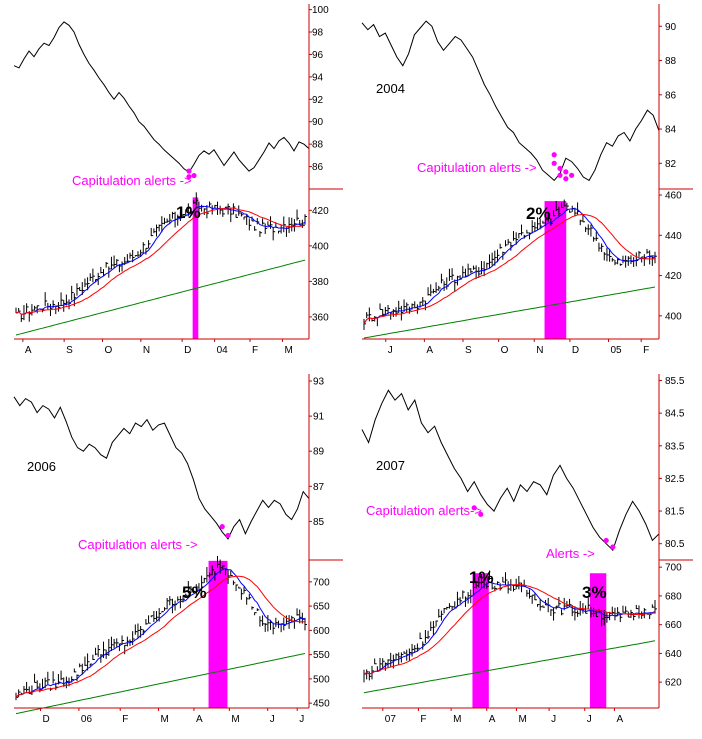  I want to click on bottom-y-tick-label: 400, so click(673, 316).